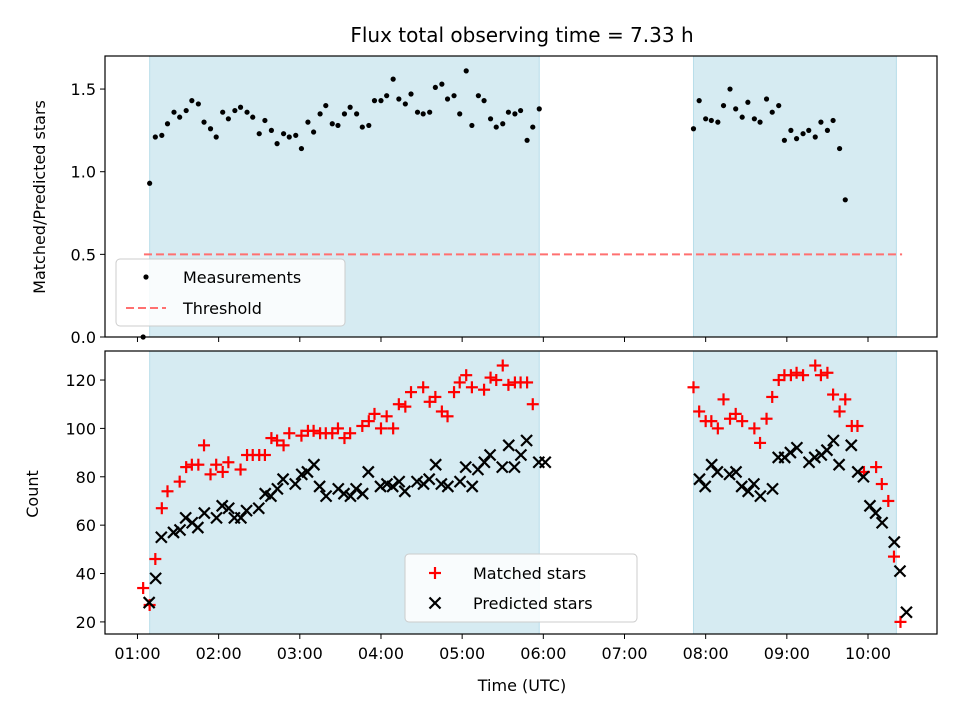  Describe the element at coordinates (83, 337) in the screenshot. I see `top-y-tick-label: 0.0` at that location.